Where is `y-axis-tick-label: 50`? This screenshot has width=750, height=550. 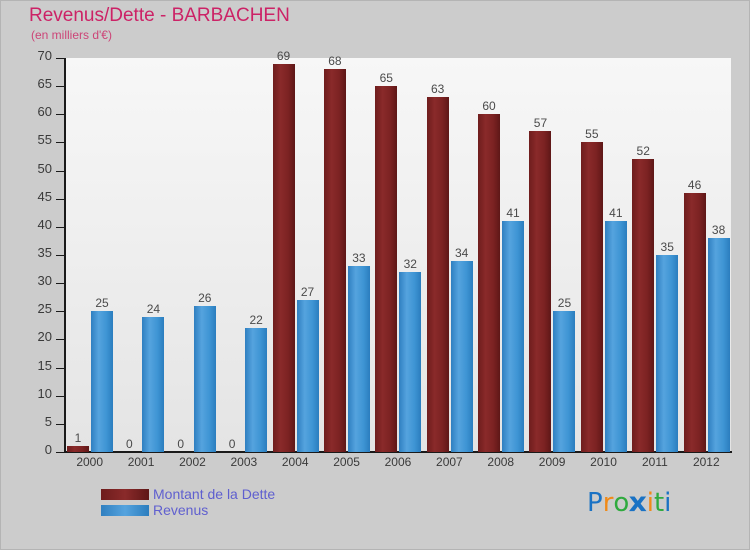 y-axis-tick-label: 50 is located at coordinates (44, 168).